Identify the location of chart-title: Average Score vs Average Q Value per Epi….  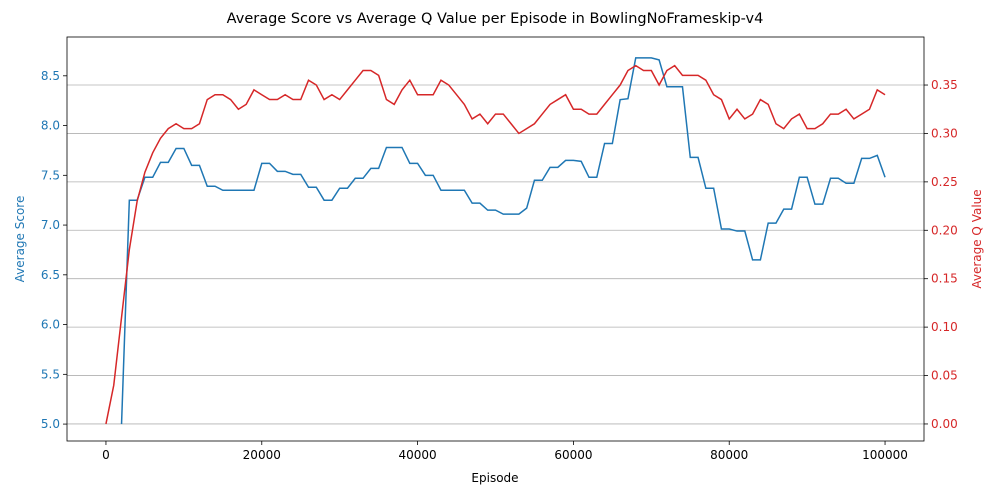
(495, 19).